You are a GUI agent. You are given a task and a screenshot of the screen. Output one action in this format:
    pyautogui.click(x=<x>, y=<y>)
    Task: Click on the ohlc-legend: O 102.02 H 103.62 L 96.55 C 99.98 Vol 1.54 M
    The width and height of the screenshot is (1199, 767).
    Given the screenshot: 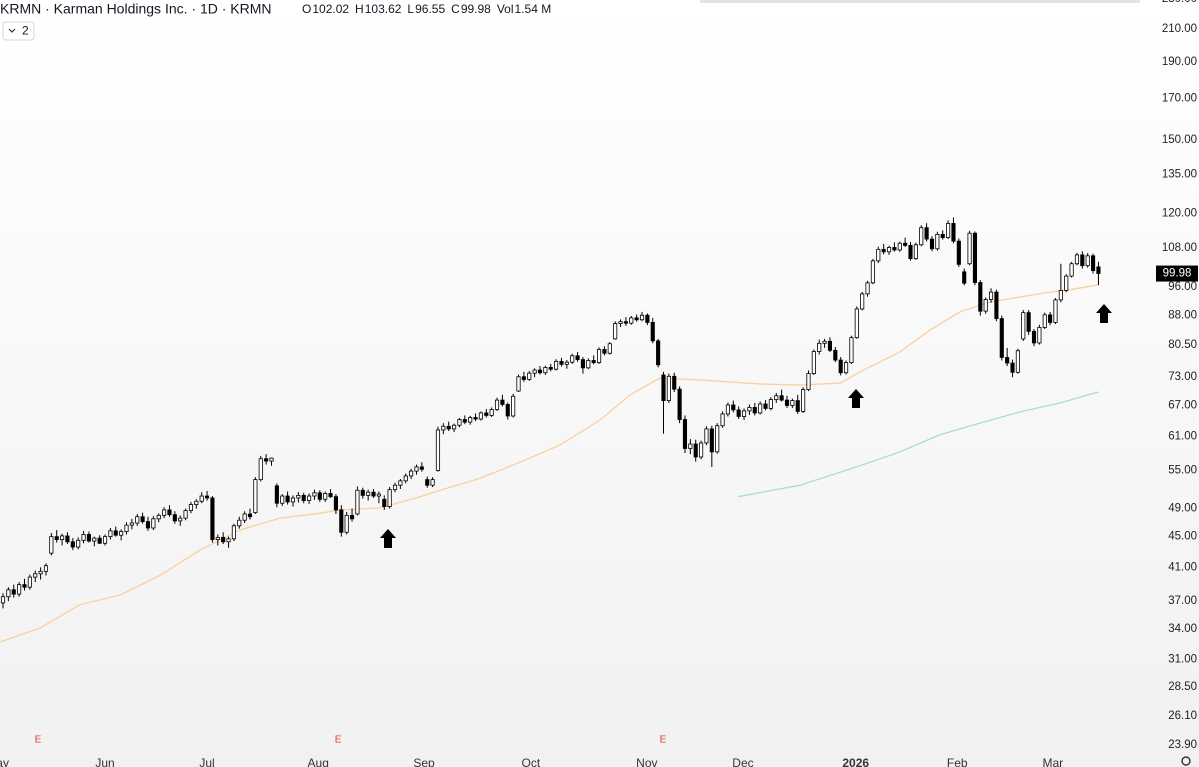 What is the action you would take?
    pyautogui.click(x=426, y=9)
    